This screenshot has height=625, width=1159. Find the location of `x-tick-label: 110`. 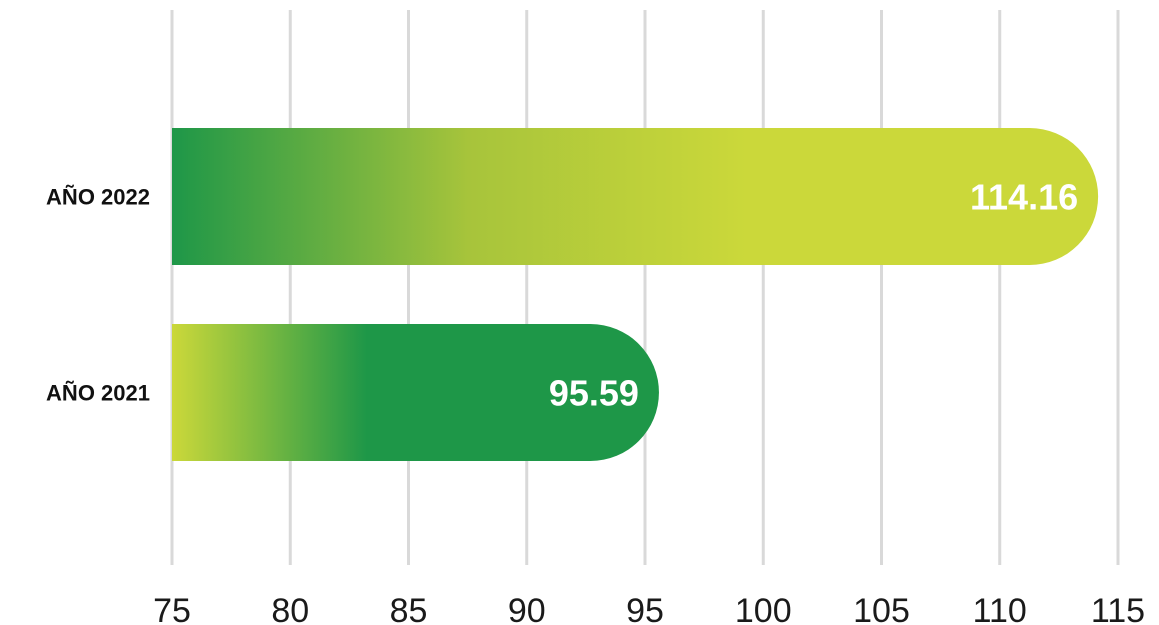

x-tick-label: 110 is located at coordinates (1000, 608).